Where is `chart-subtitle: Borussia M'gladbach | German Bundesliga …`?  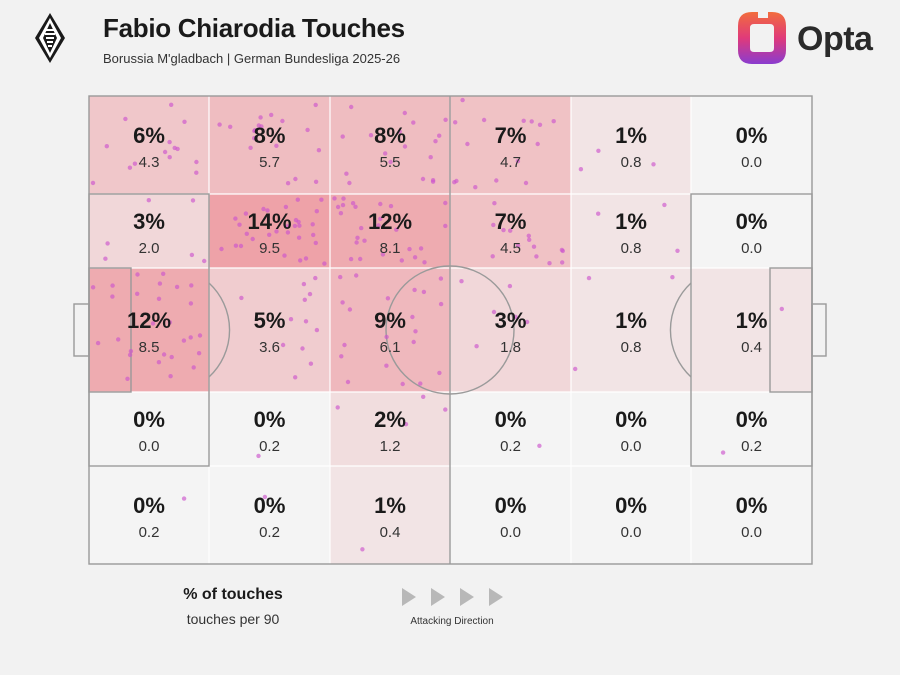
chart-subtitle: Borussia M'gladbach | German Bundesliga … is located at coordinates (252, 58).